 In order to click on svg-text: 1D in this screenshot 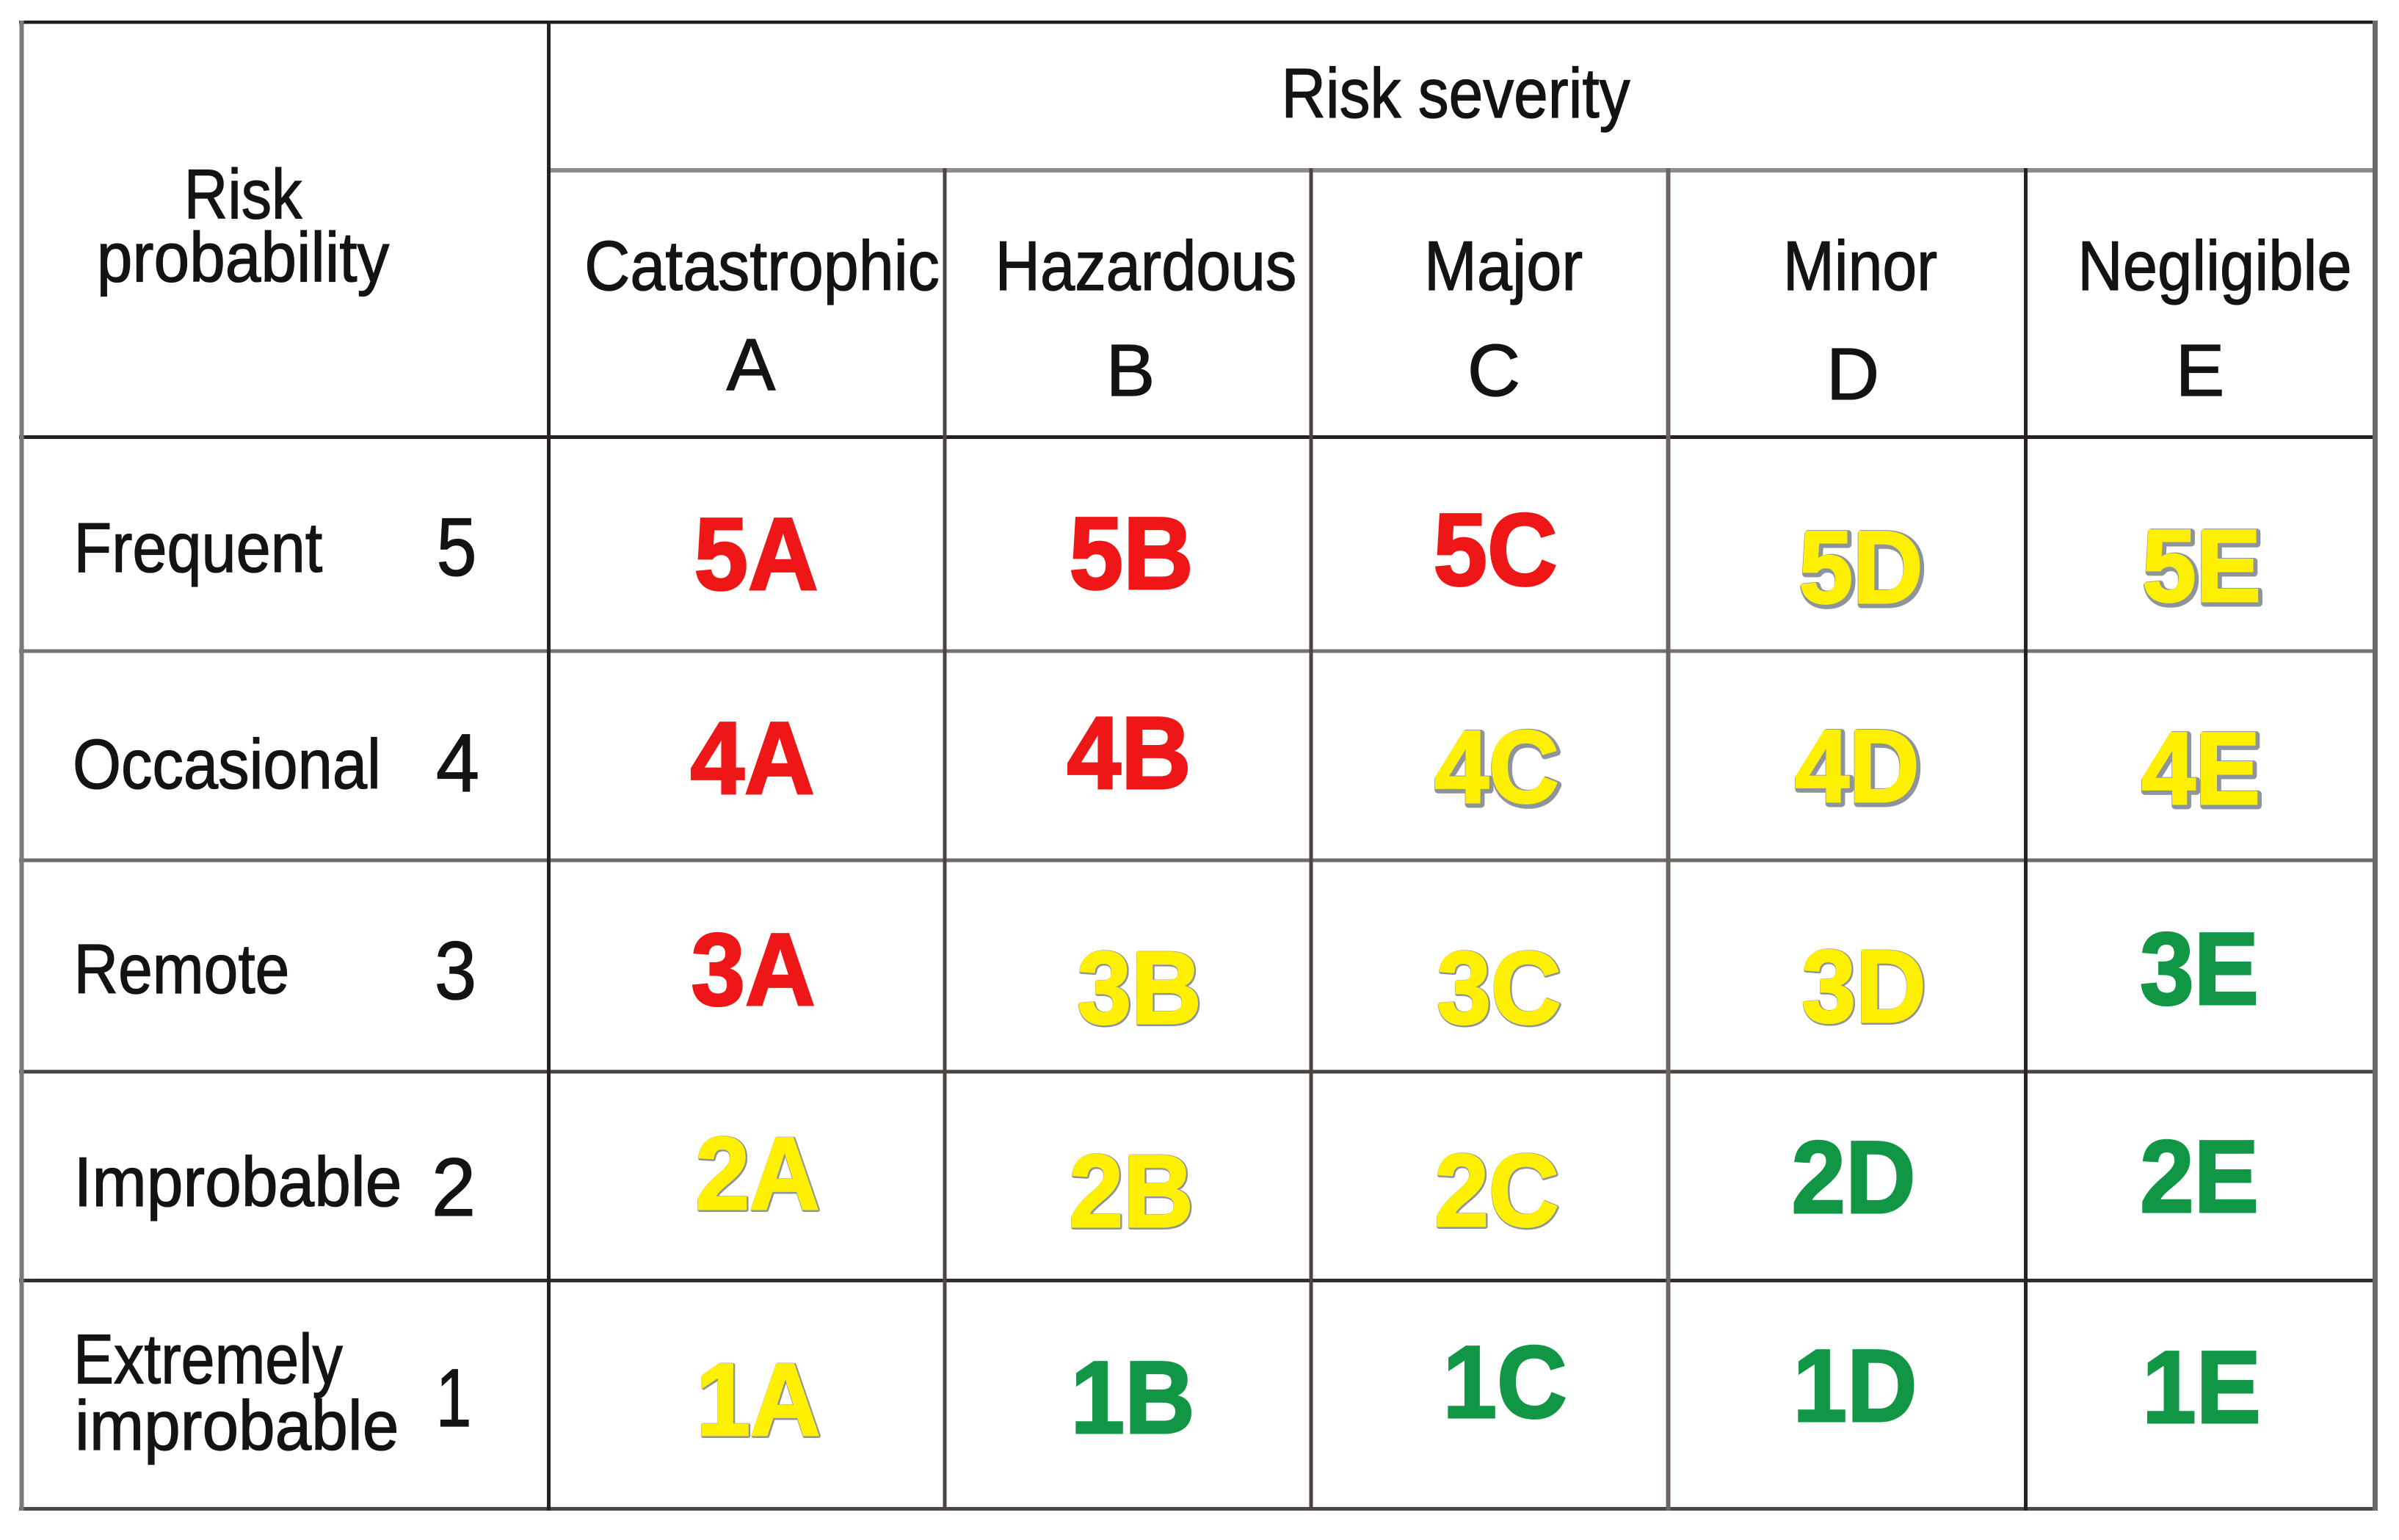, I will do `click(1855, 1386)`.